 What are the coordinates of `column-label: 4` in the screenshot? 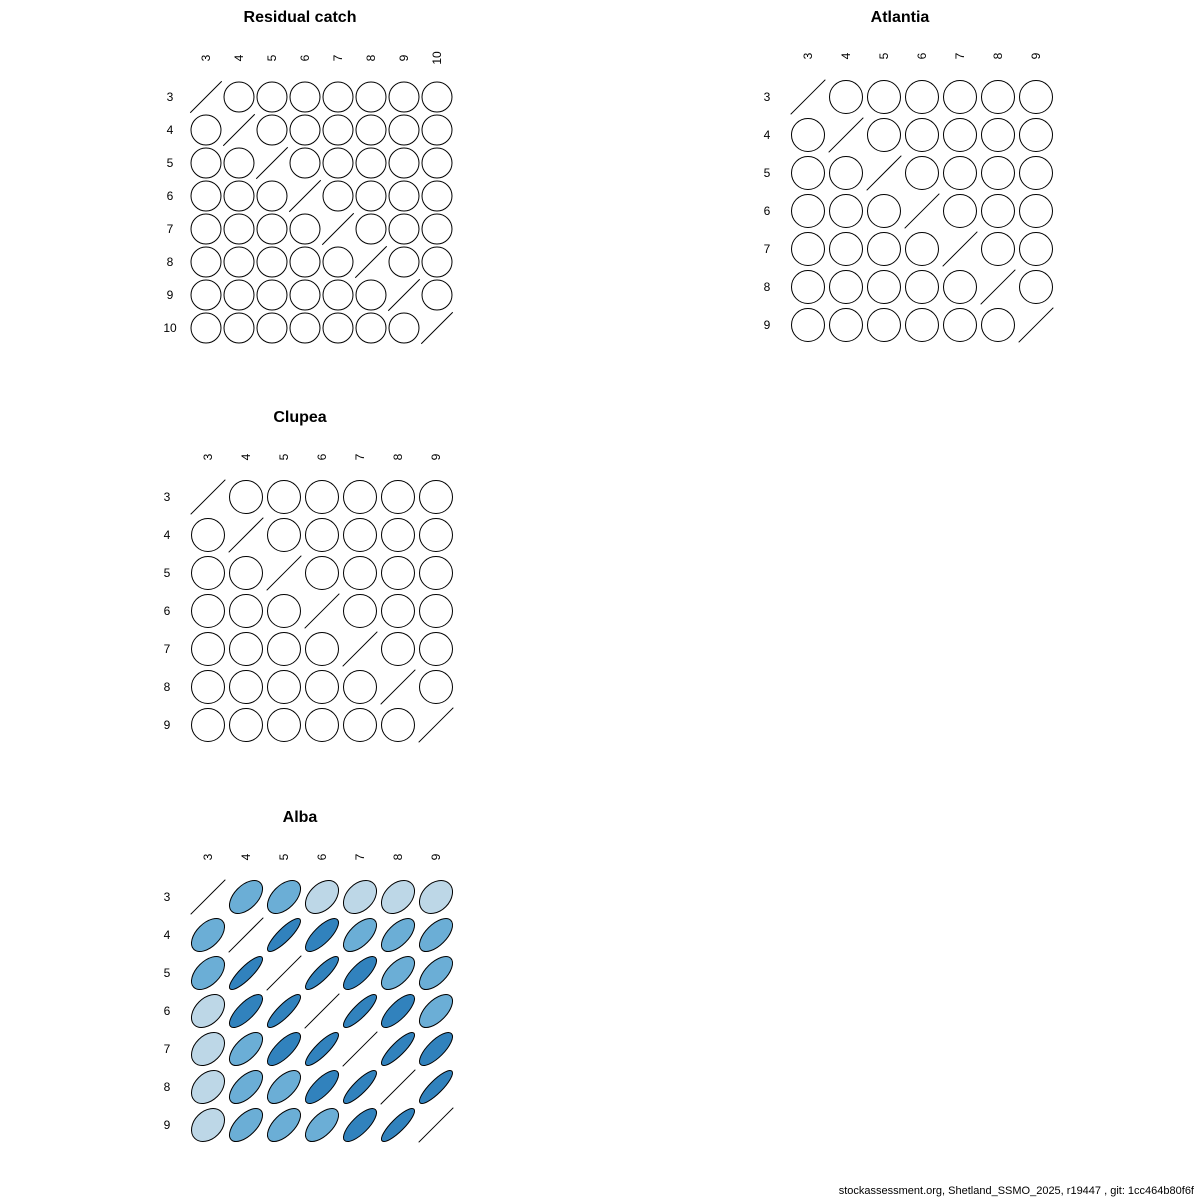 It's located at (239, 57).